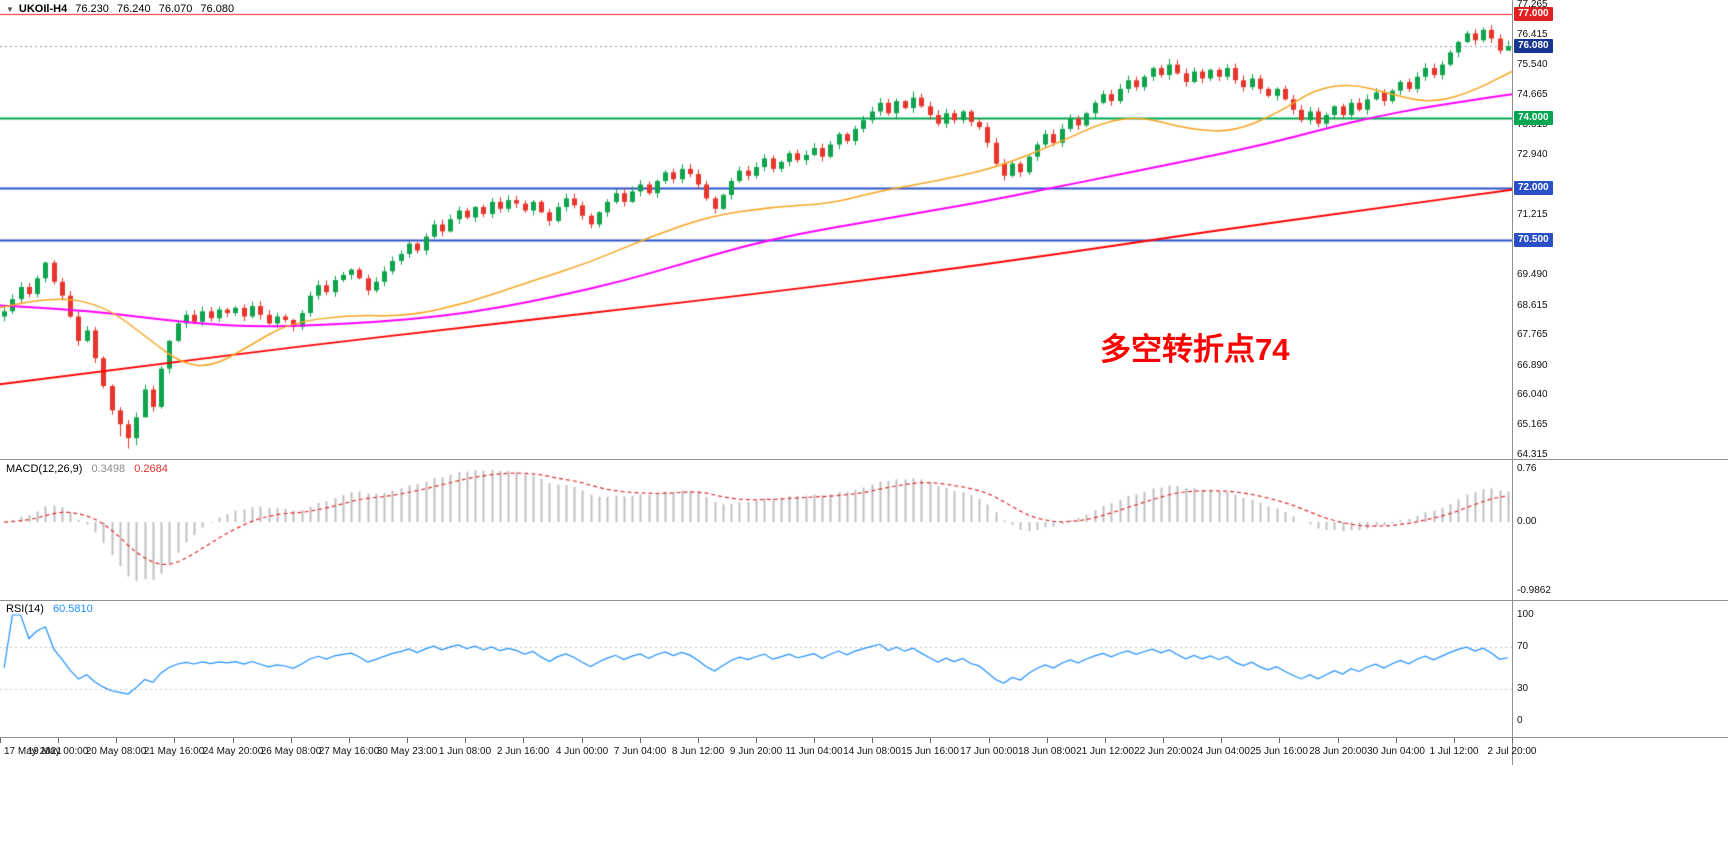 Image resolution: width=1728 pixels, height=841 pixels. Describe the element at coordinates (175, 9) in the screenshot. I see `quote-low: 76.070` at that location.